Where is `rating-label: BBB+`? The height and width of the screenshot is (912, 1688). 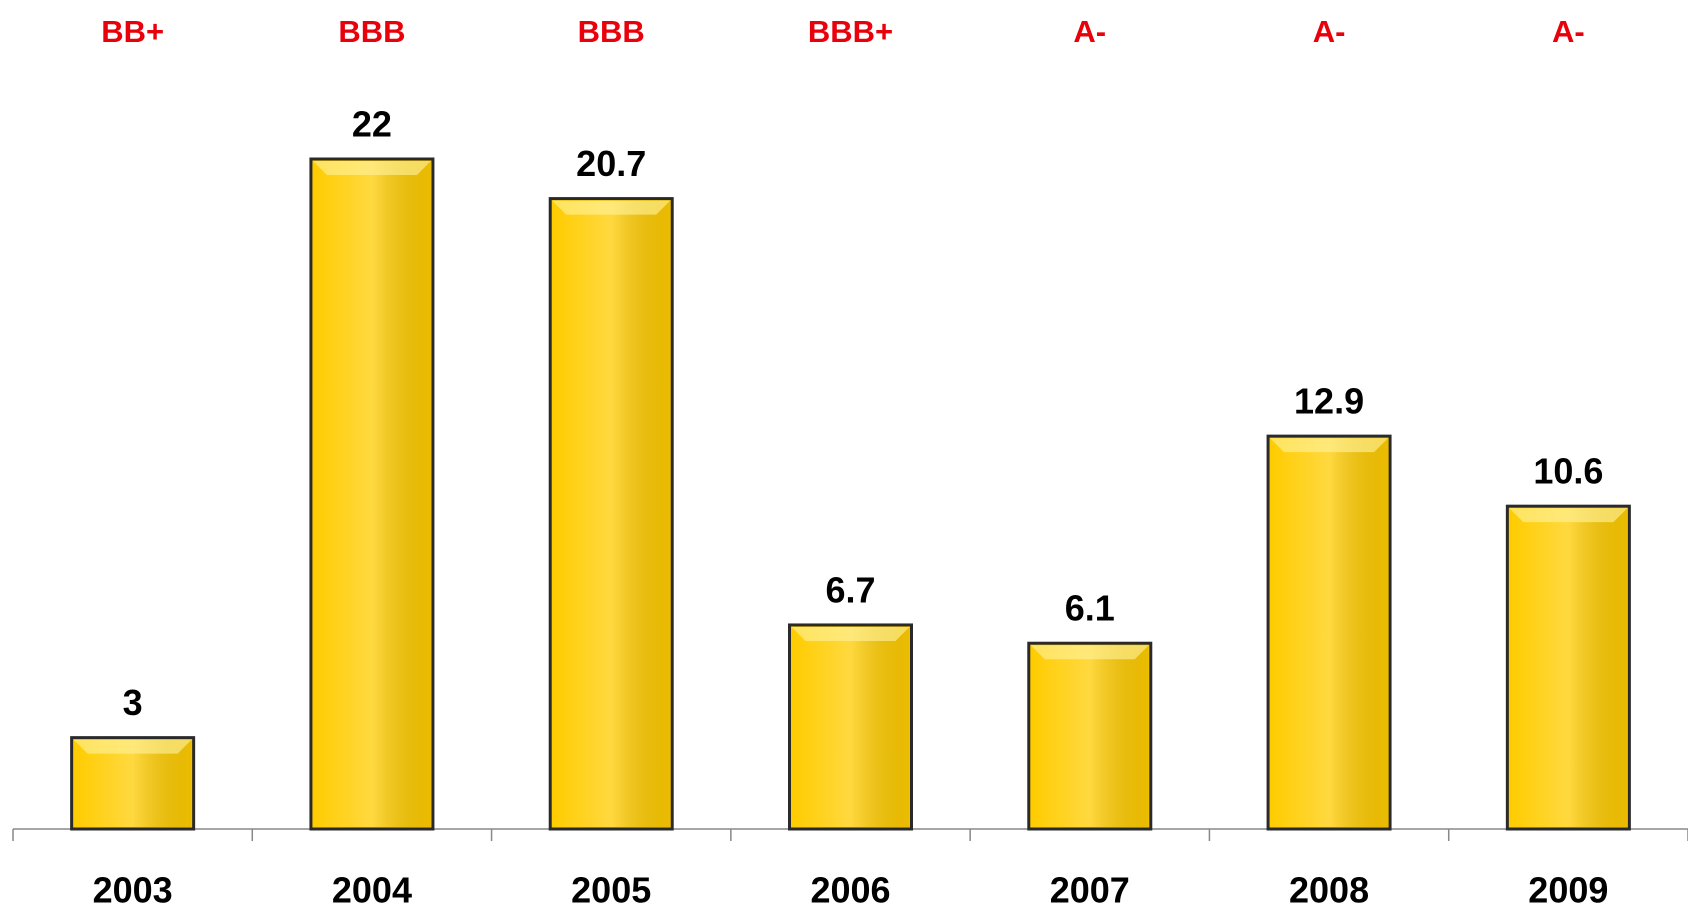
rating-label: BBB+ is located at coordinates (850, 31).